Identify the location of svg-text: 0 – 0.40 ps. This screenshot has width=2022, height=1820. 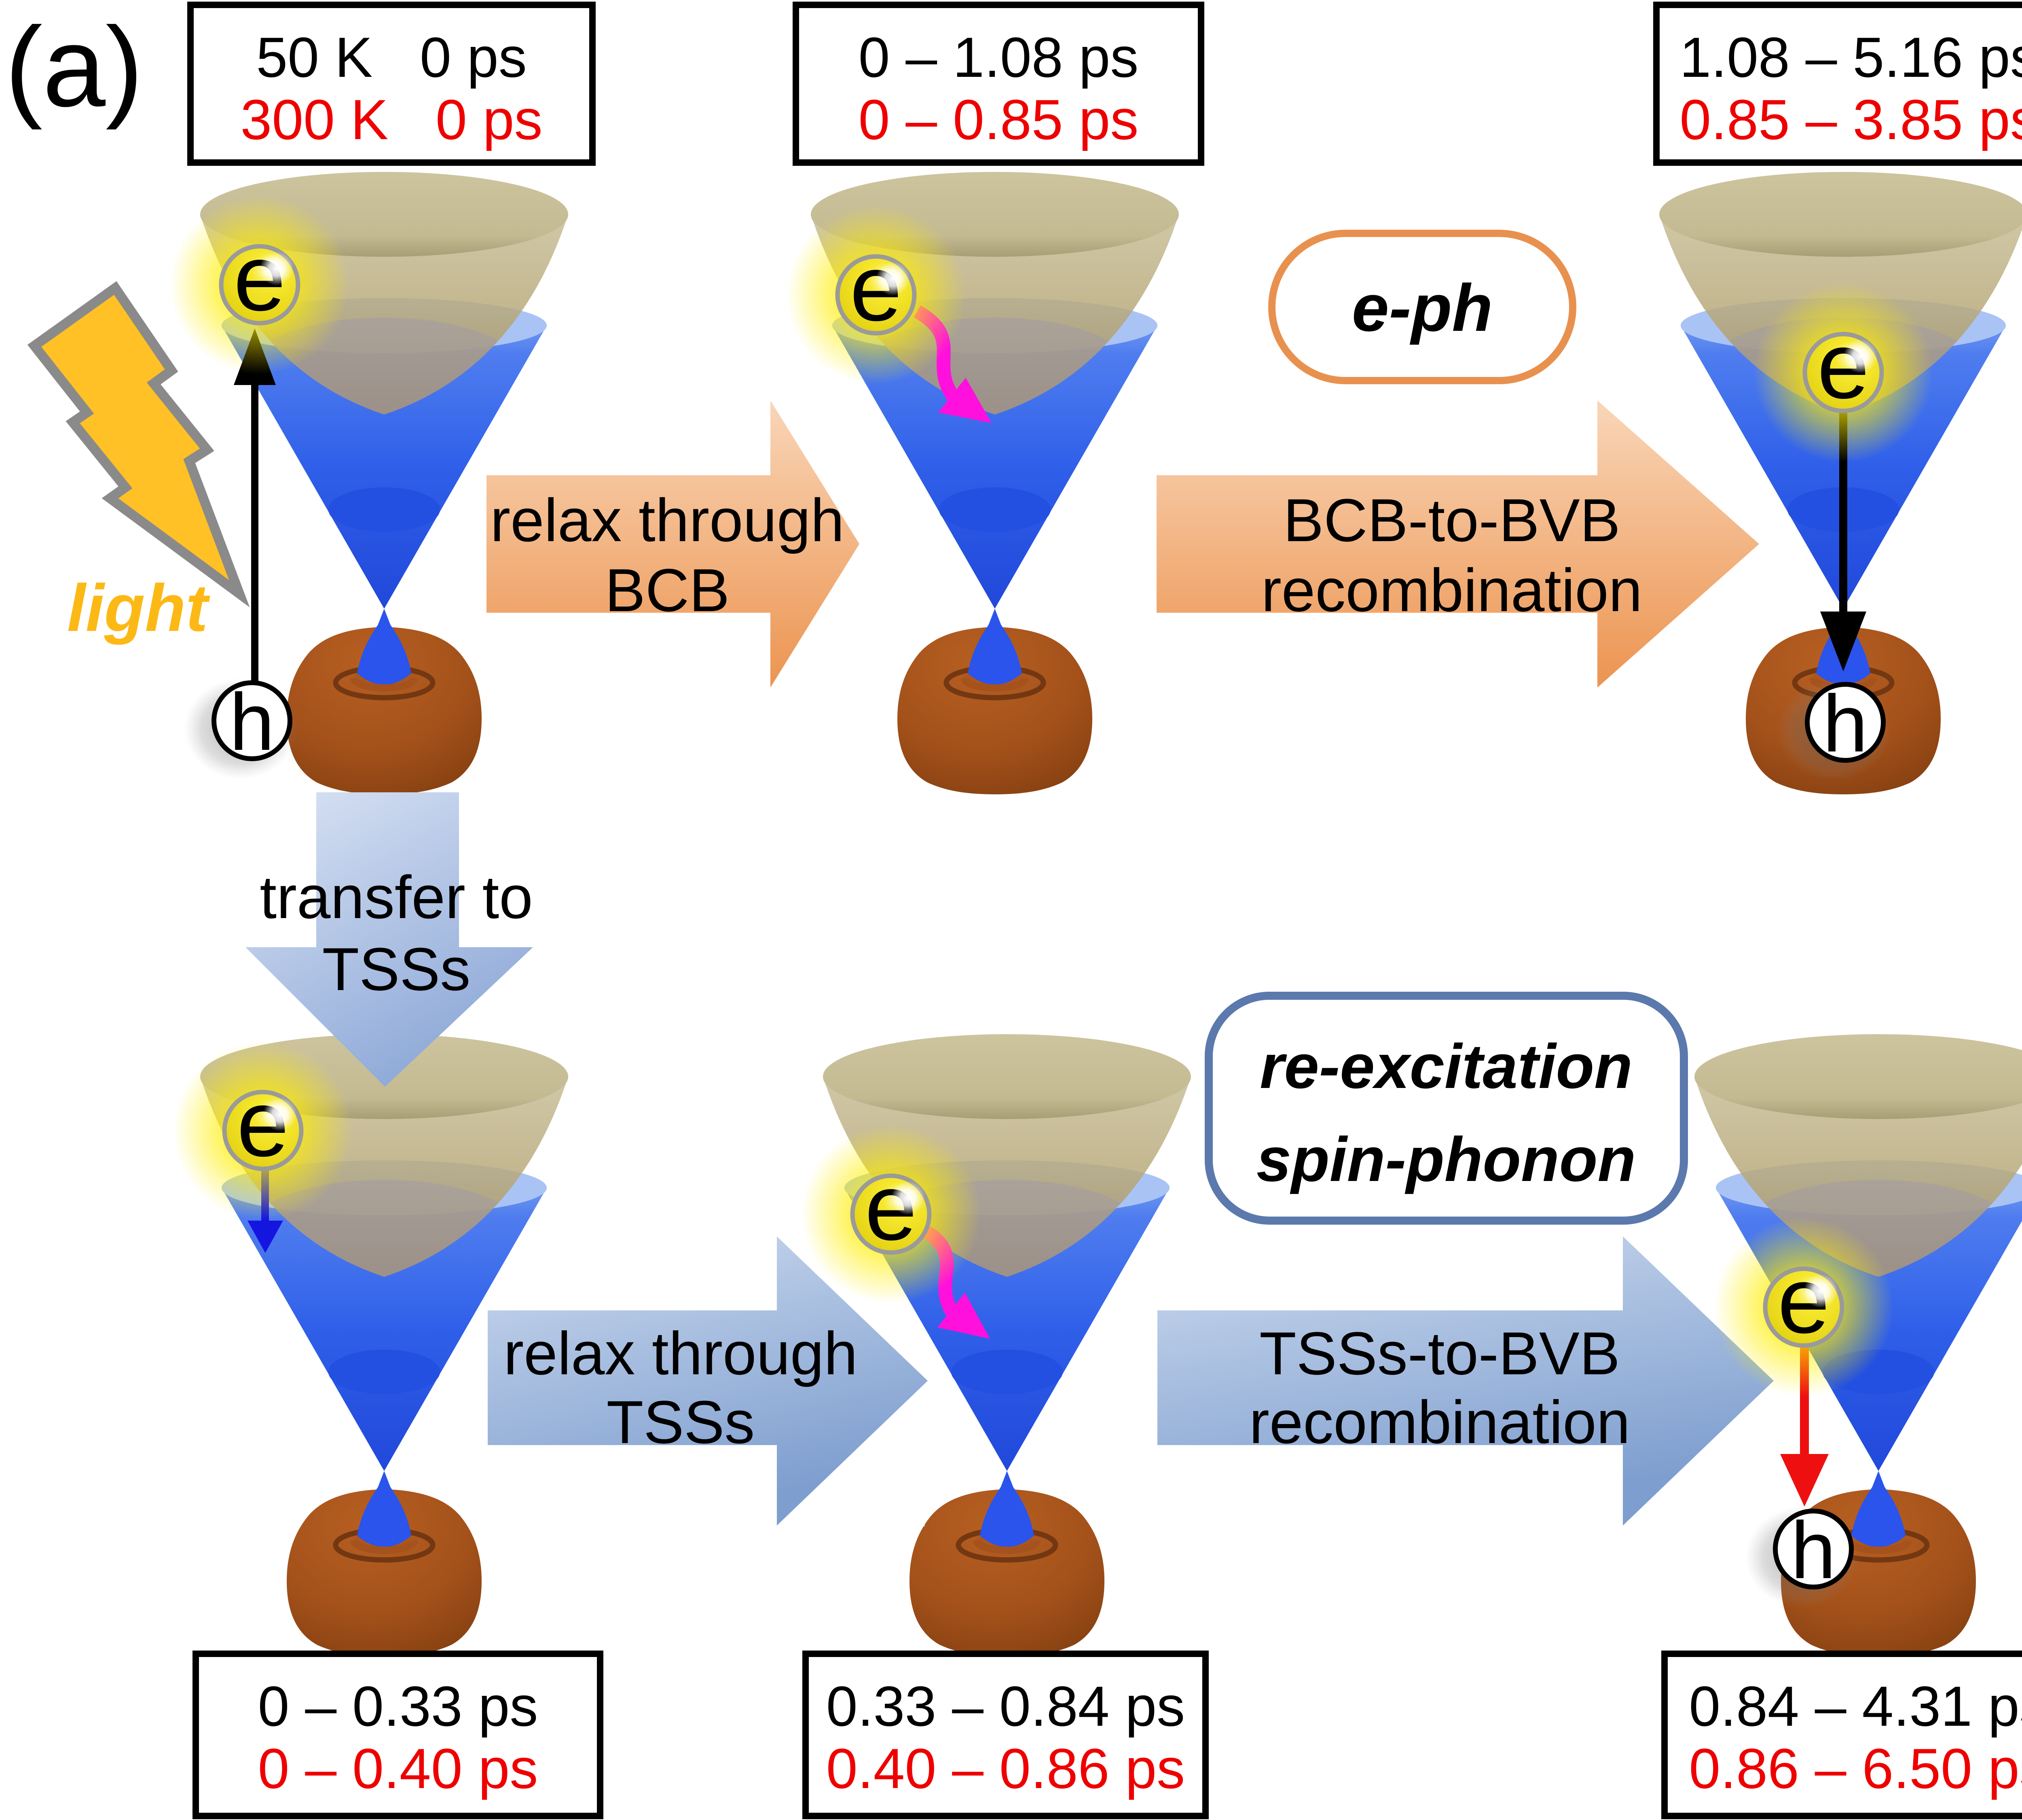
(398, 1768).